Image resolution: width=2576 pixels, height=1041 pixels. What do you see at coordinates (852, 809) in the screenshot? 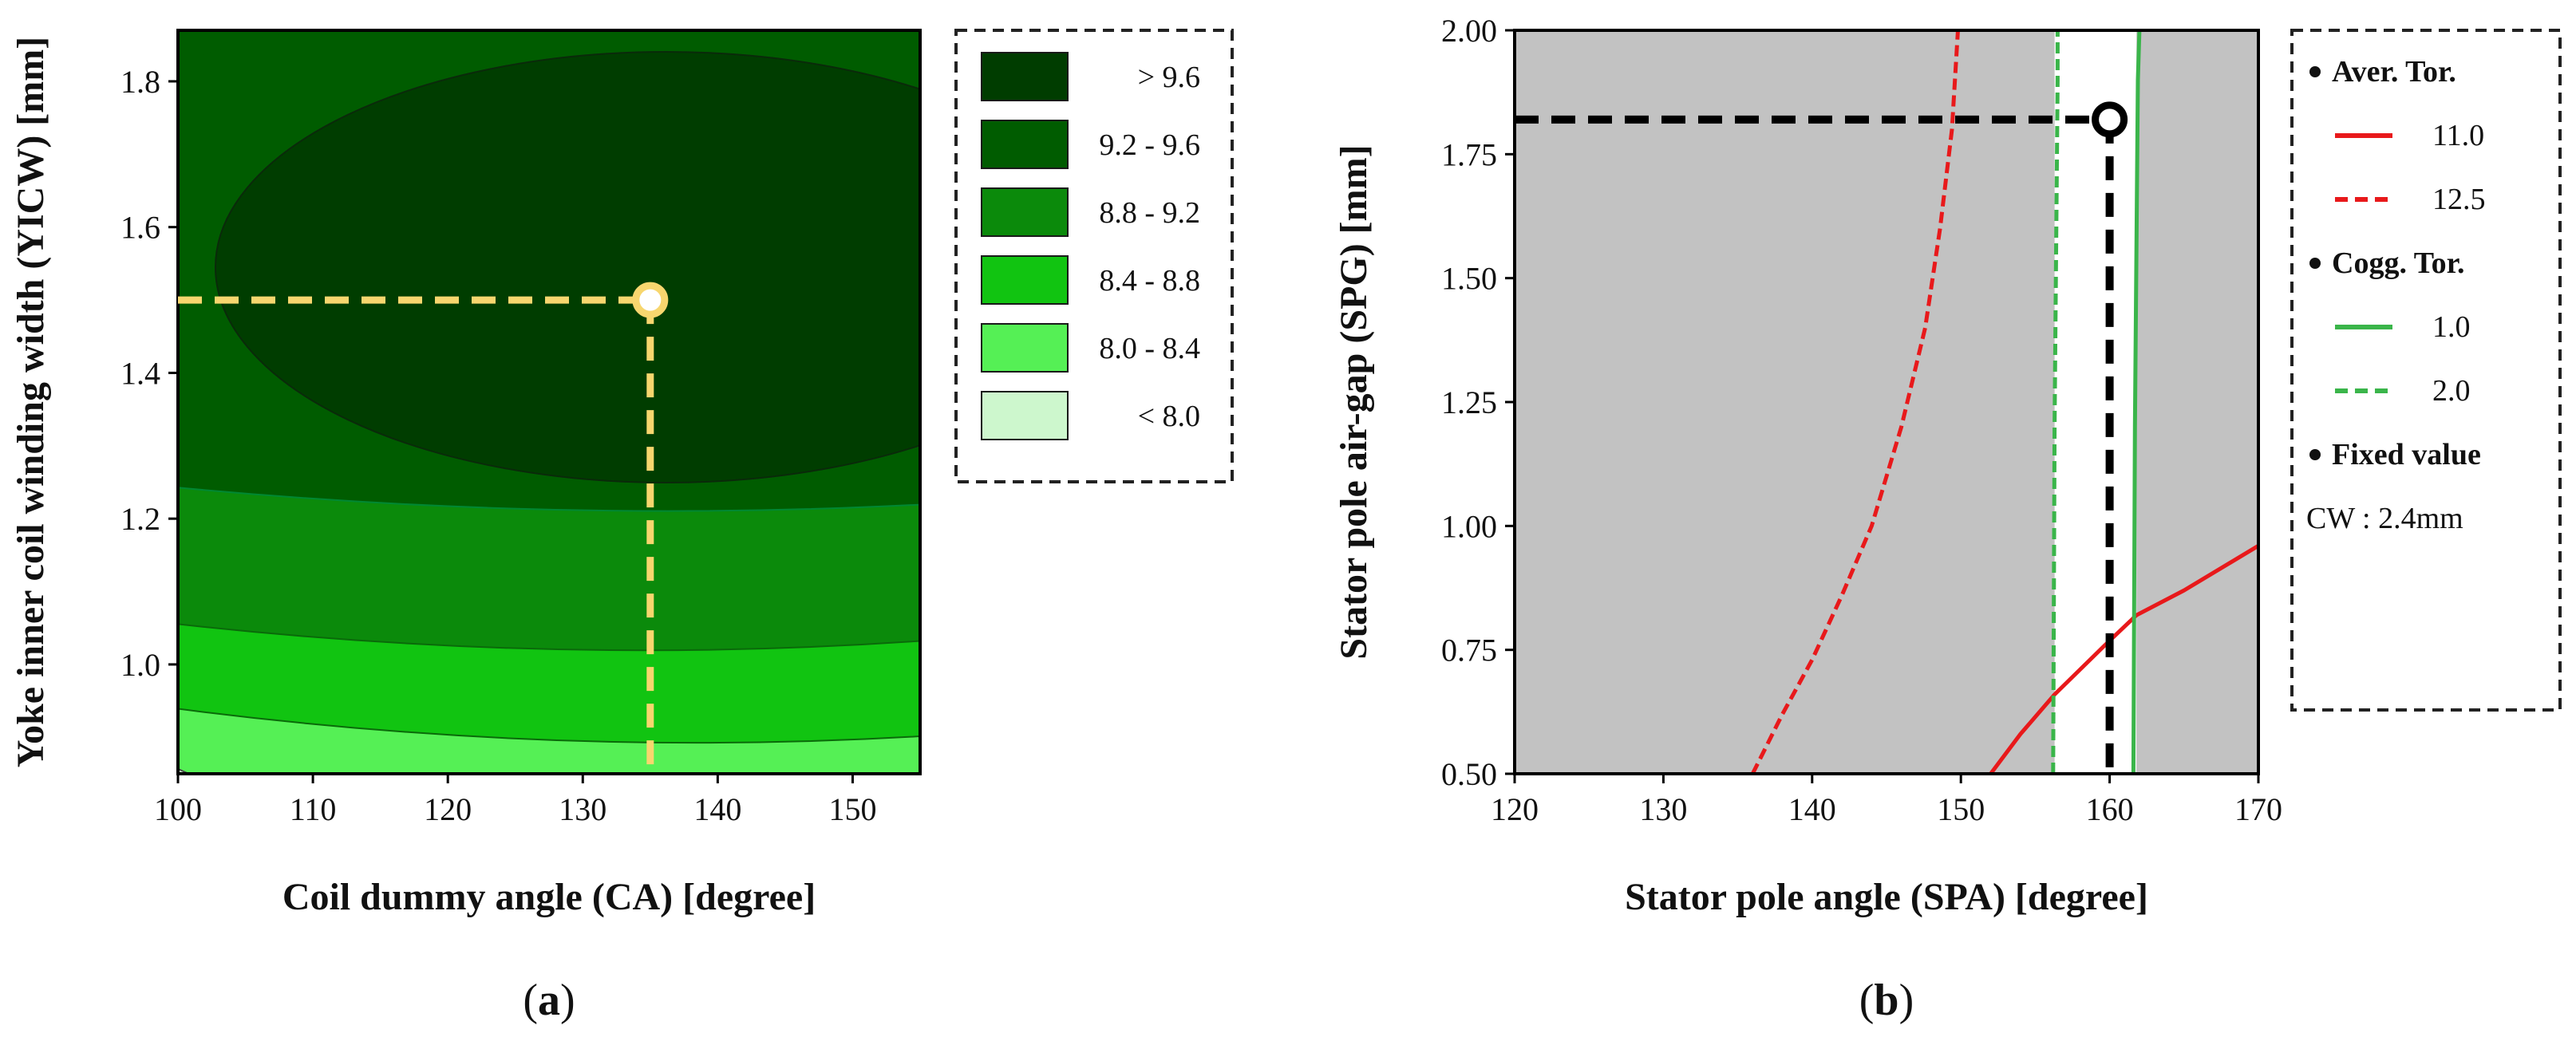
I see `x-tick-label-a: 150` at bounding box center [852, 809].